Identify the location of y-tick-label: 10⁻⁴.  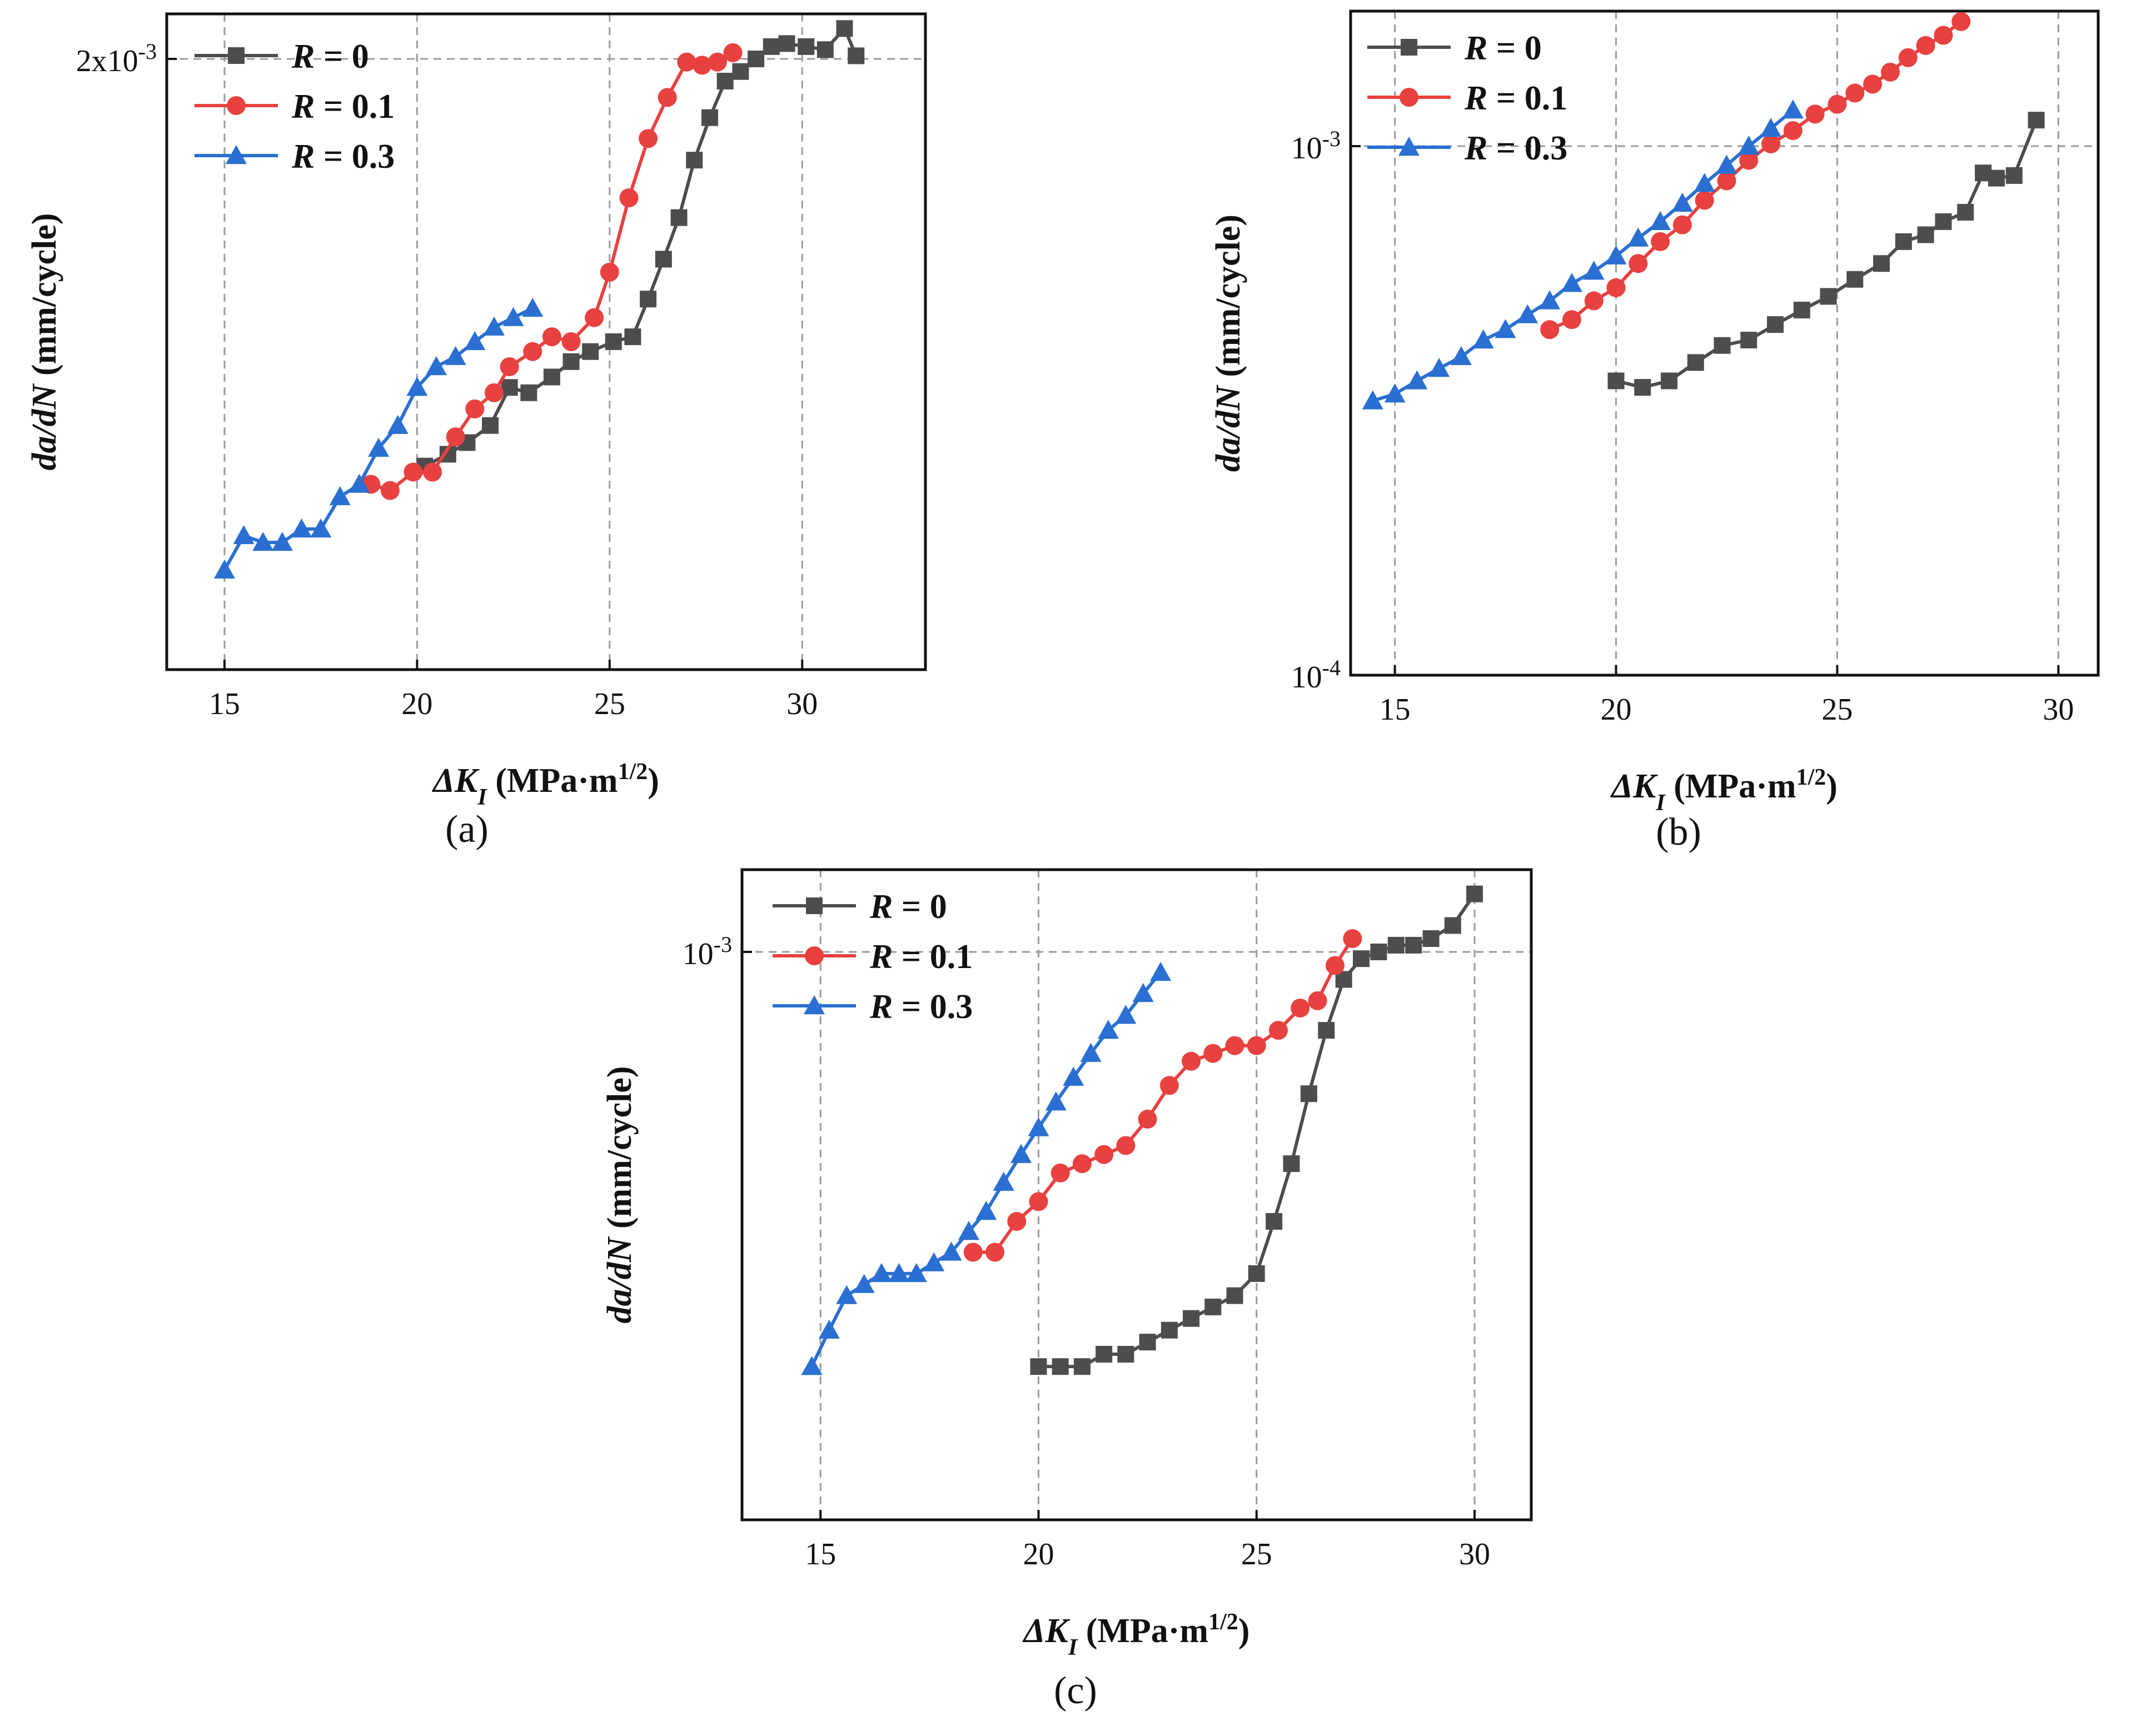
(1316, 675).